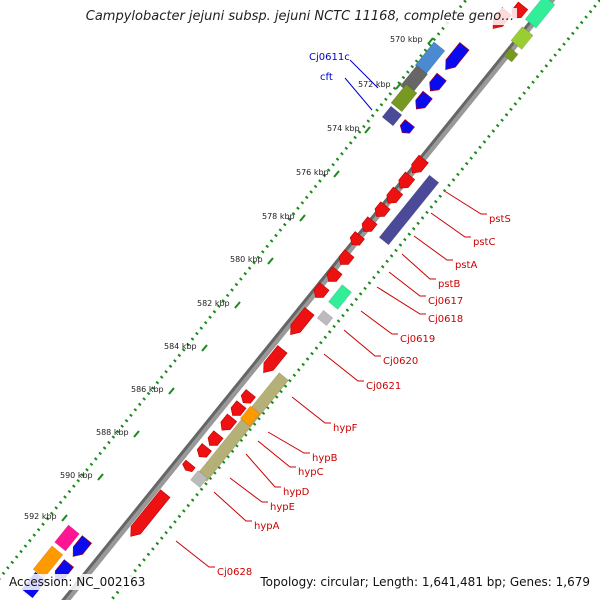 This screenshot has width=600, height=600. I want to click on green-small-block-shape, so click(511, 55).